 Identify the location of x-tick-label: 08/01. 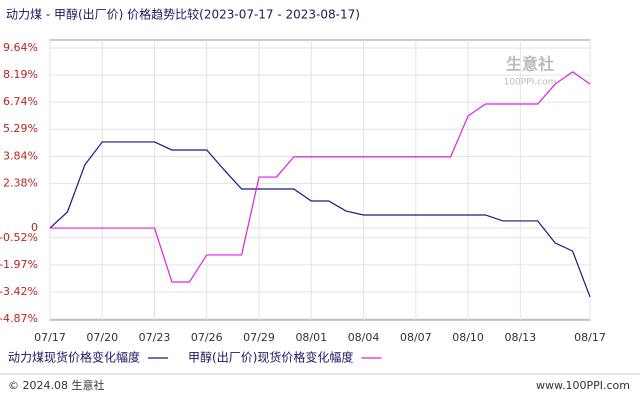
(311, 337).